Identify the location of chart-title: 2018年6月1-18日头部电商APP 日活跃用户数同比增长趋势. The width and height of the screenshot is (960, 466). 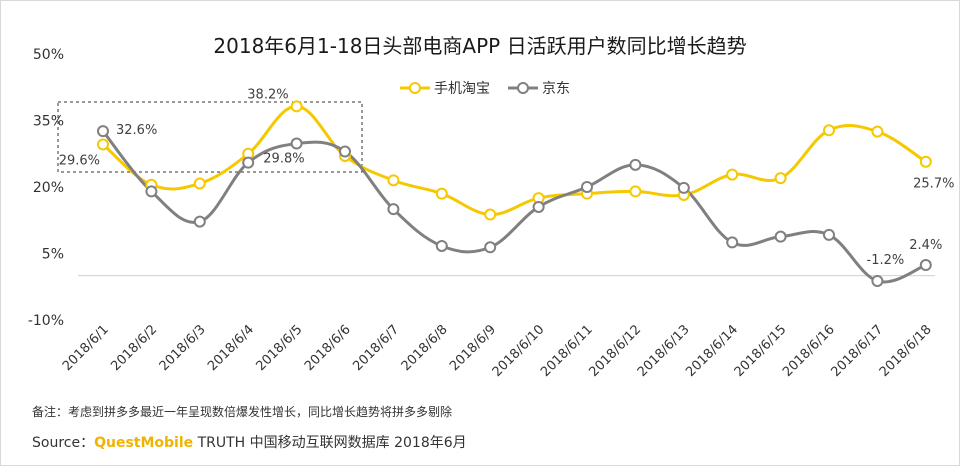
(480, 46).